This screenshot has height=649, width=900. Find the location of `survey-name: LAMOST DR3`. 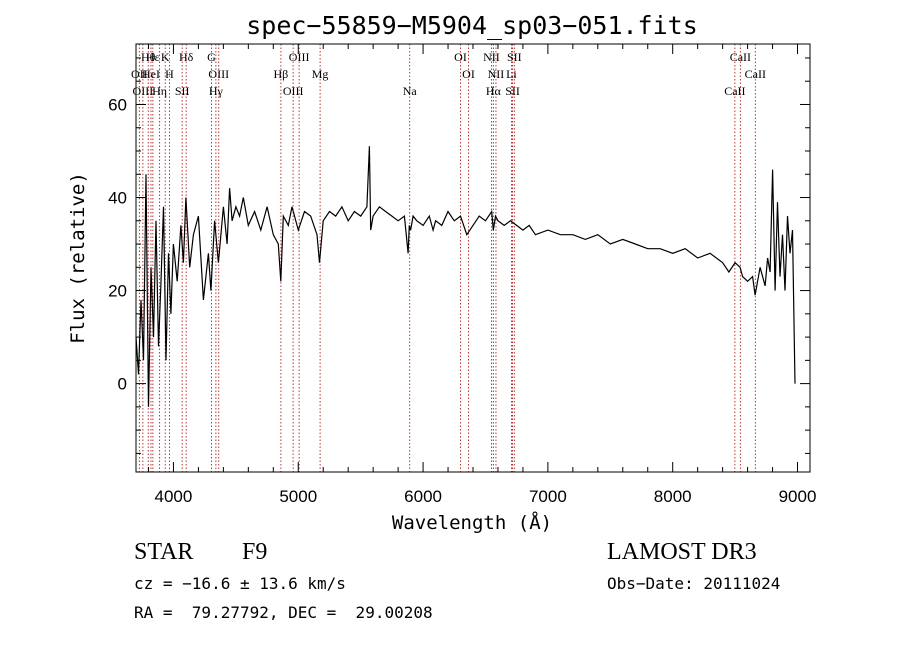

survey-name: LAMOST DR3 is located at coordinates (682, 552).